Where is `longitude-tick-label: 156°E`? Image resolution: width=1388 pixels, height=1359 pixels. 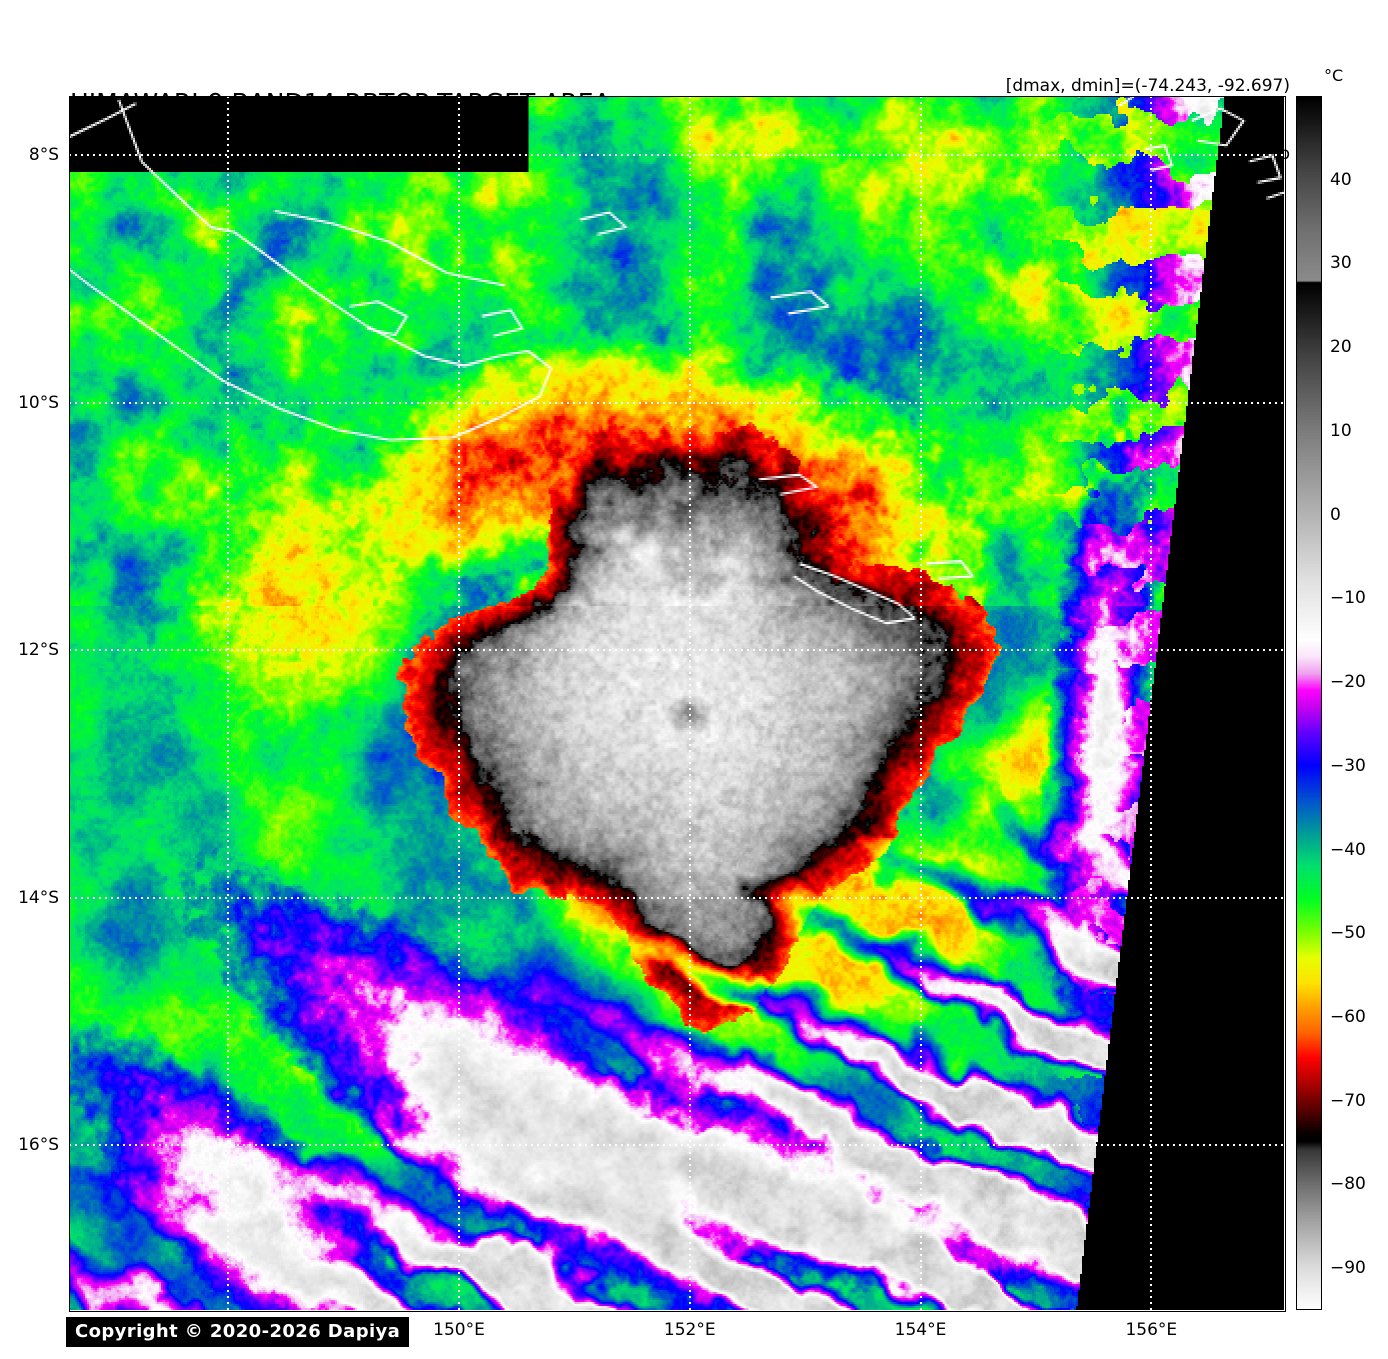 longitude-tick-label: 156°E is located at coordinates (1151, 1330).